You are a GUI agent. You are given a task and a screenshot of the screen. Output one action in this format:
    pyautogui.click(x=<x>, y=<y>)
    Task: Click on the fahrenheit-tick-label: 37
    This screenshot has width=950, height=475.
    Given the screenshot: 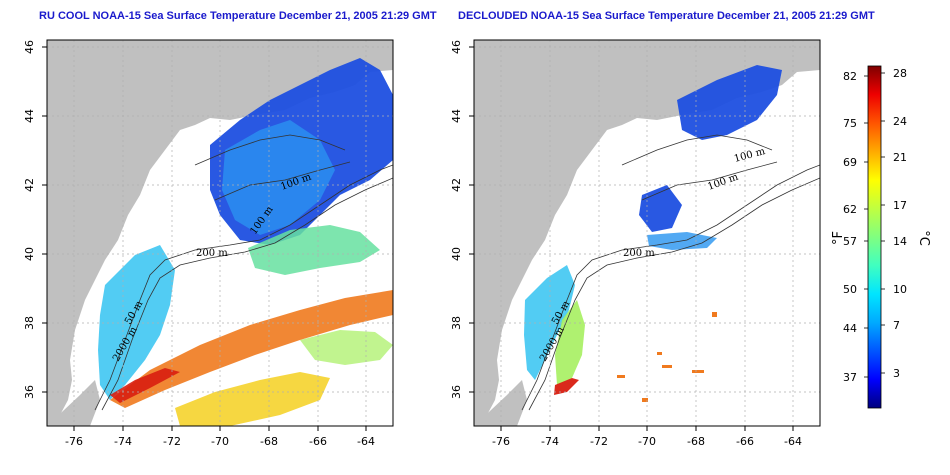 What is the action you would take?
    pyautogui.click(x=850, y=377)
    